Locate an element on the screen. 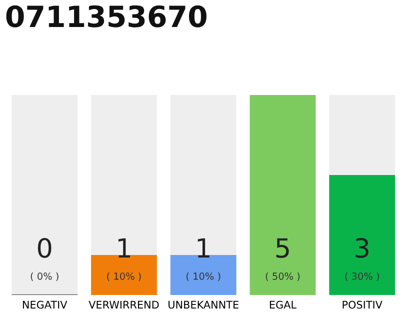 Image resolution: width=410 pixels, height=320 pixels. data-label: 3 is located at coordinates (362, 248).